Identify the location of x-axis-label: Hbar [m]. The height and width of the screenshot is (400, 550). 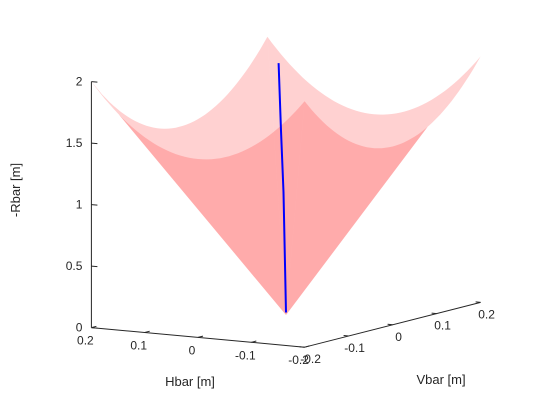
(190, 381).